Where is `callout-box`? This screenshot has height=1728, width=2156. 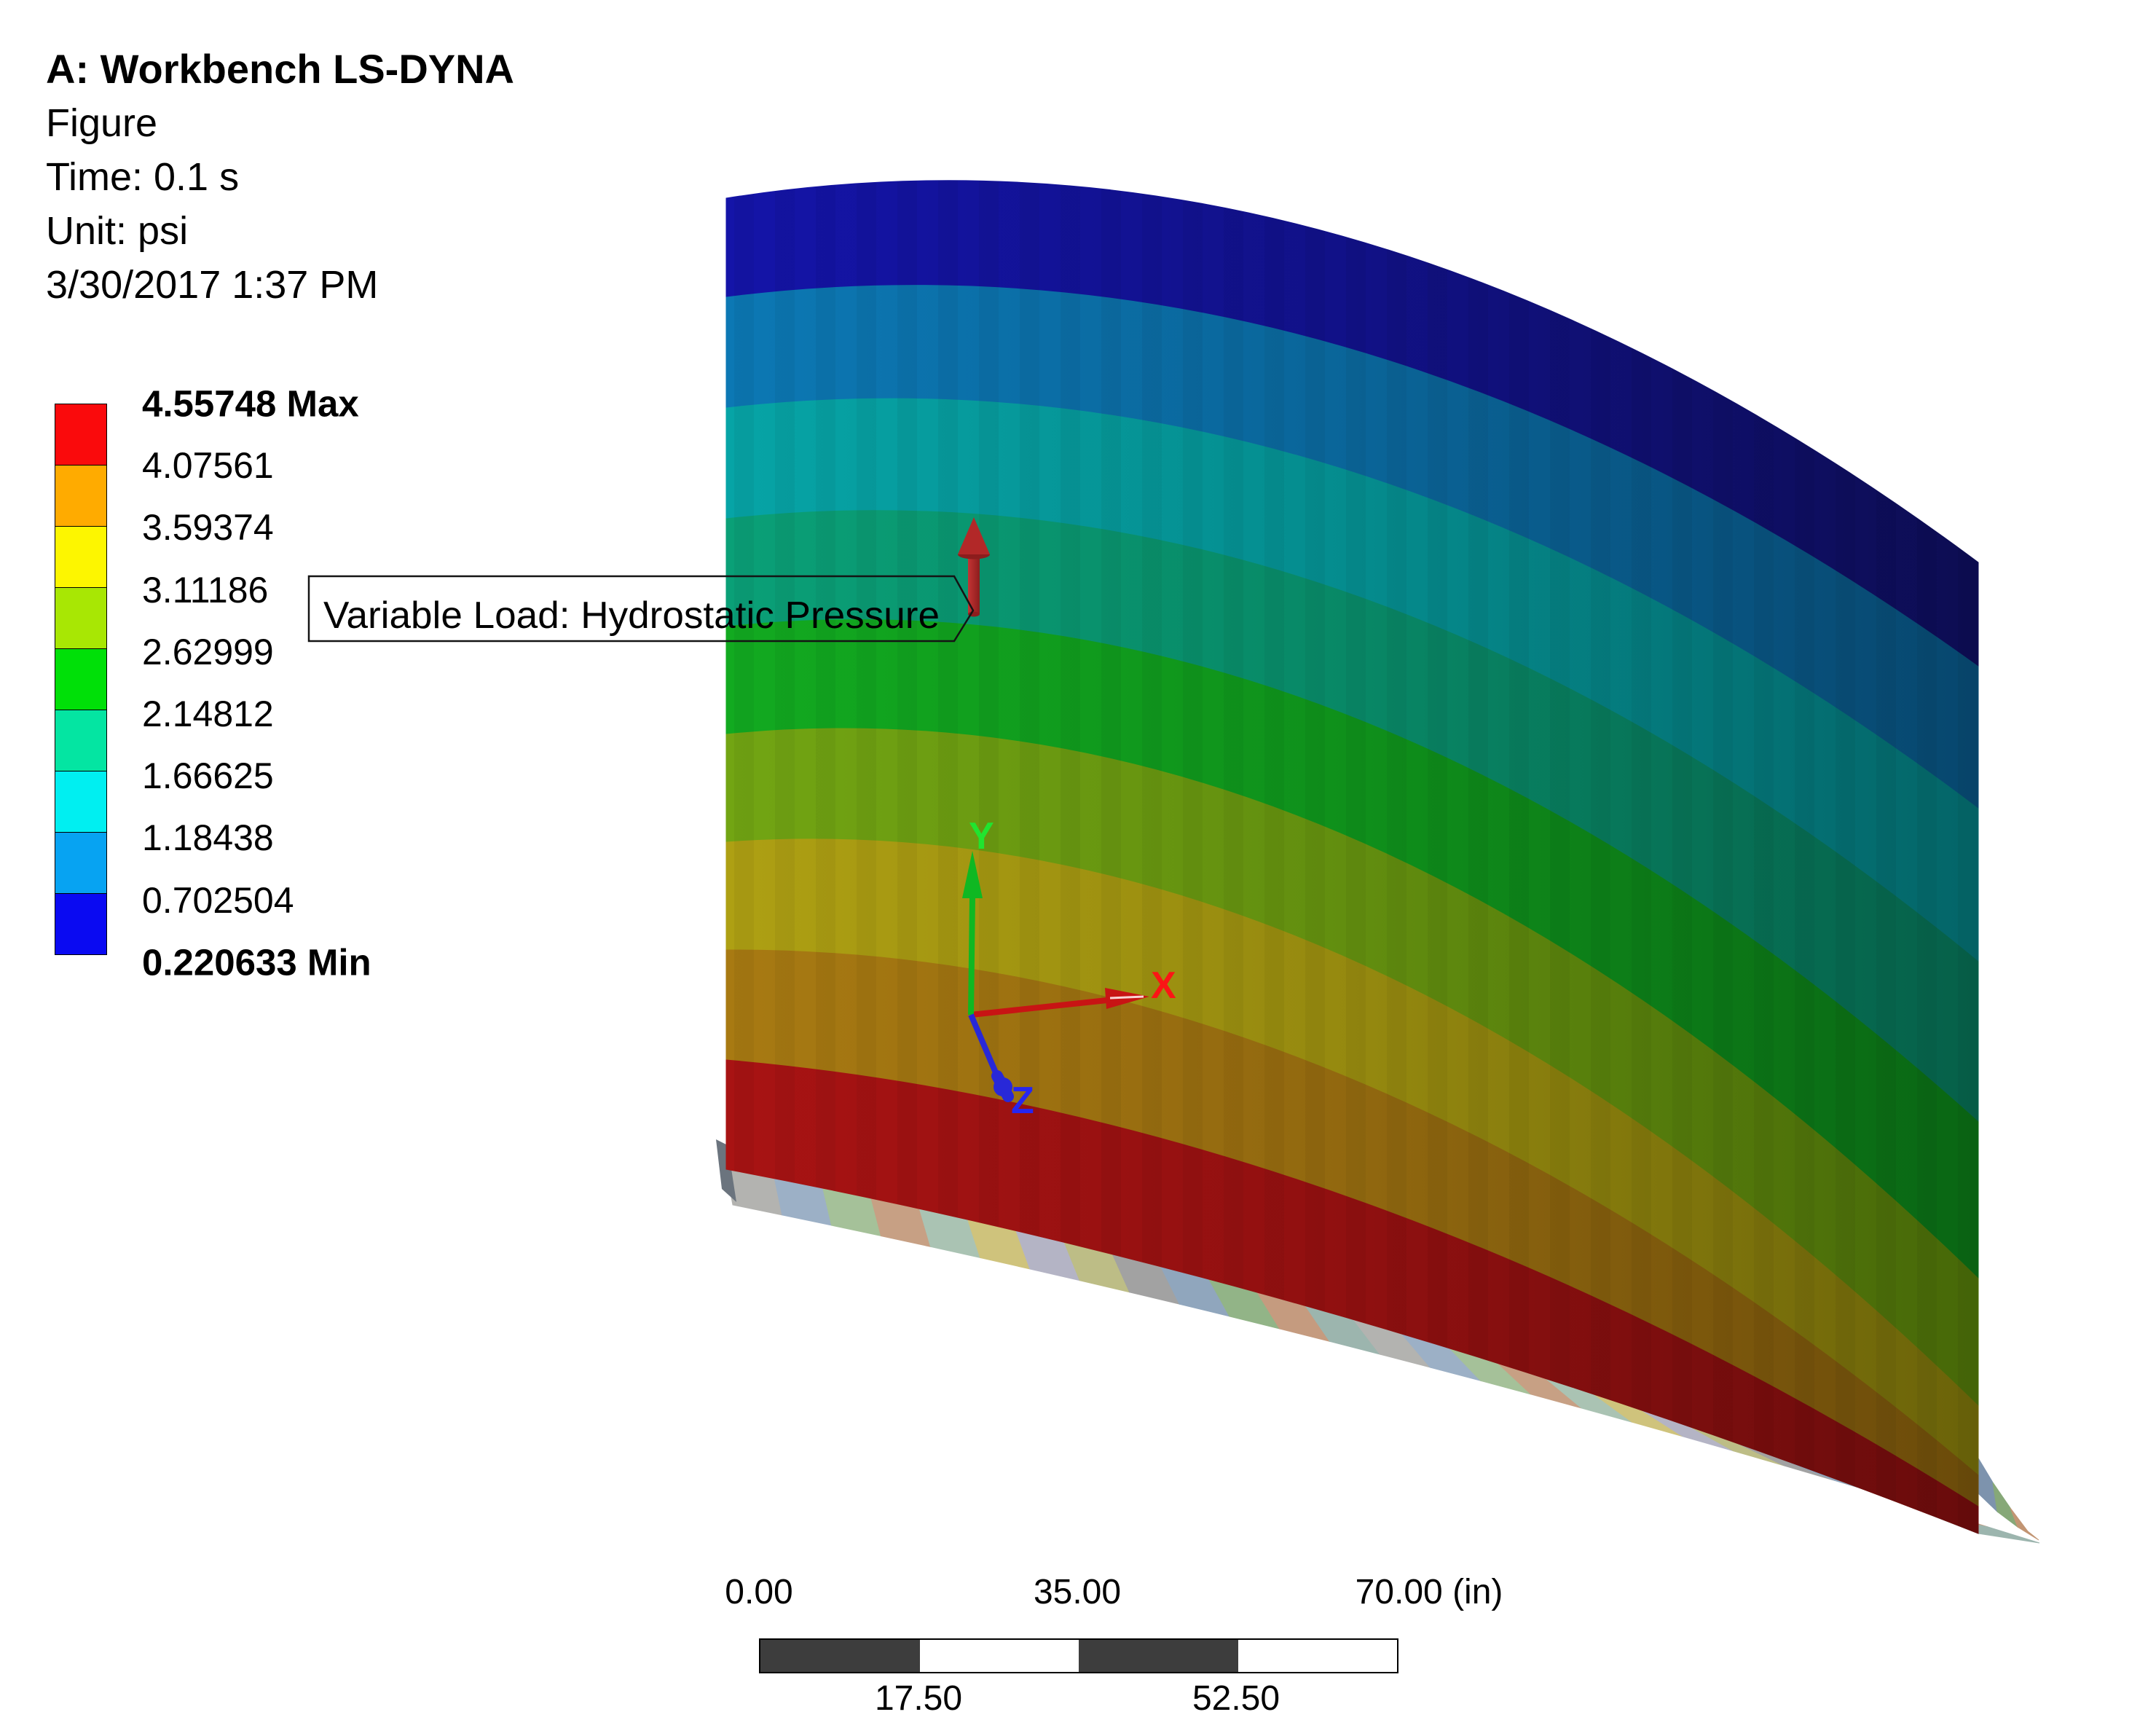
callout-box is located at coordinates (641, 609).